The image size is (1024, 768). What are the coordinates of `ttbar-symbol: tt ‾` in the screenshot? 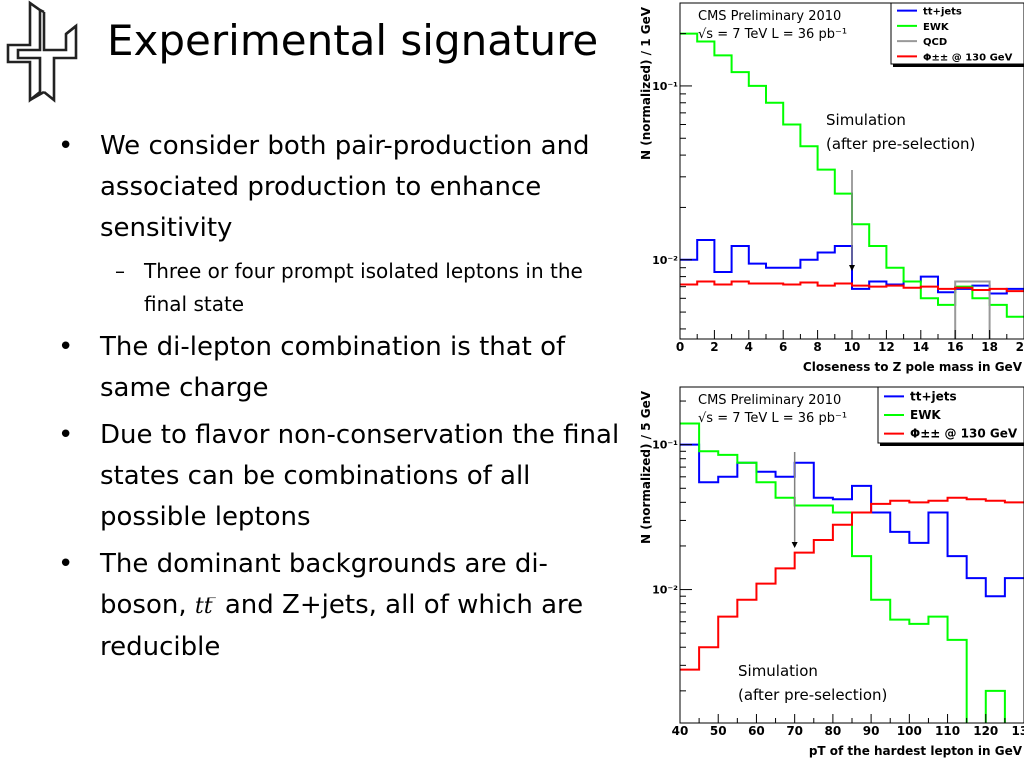 It's located at (210, 606).